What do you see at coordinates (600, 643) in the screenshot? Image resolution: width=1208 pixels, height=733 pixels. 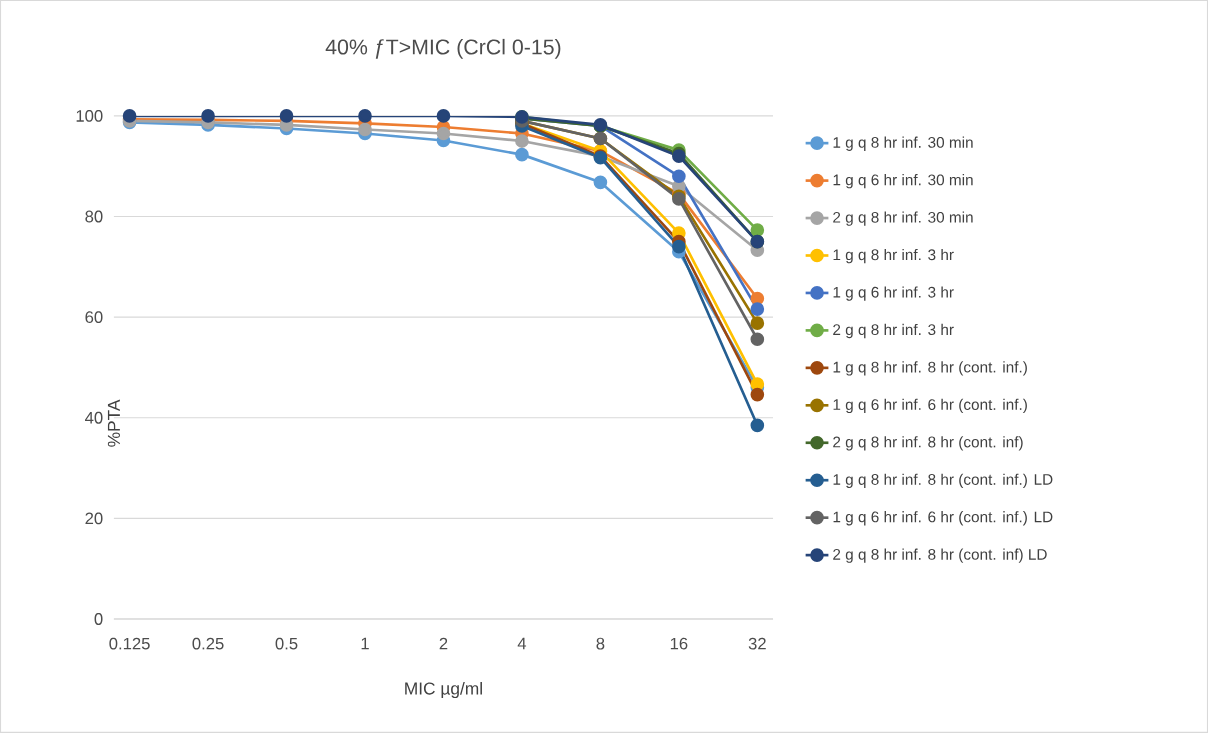 I see `x-tick-label: 8` at bounding box center [600, 643].